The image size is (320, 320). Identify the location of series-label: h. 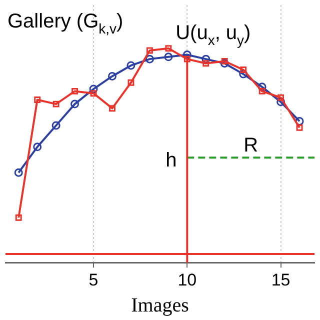
(171, 161).